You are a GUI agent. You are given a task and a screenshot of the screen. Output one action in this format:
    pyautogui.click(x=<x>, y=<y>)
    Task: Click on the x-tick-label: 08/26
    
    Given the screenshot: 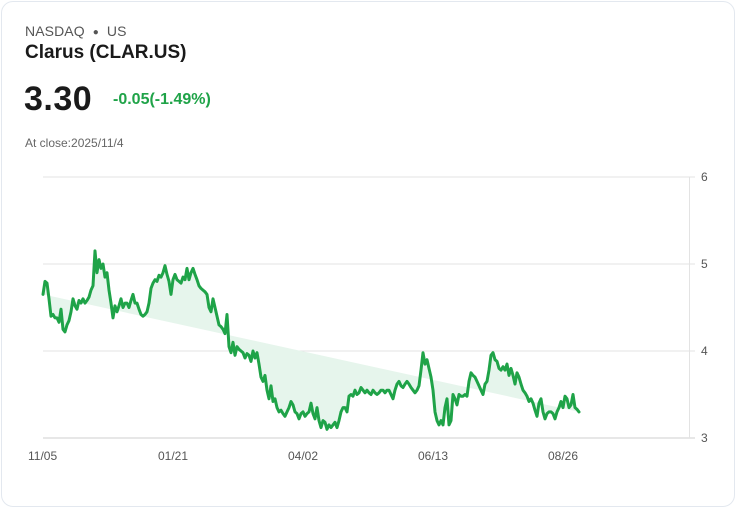 What is the action you would take?
    pyautogui.click(x=563, y=456)
    